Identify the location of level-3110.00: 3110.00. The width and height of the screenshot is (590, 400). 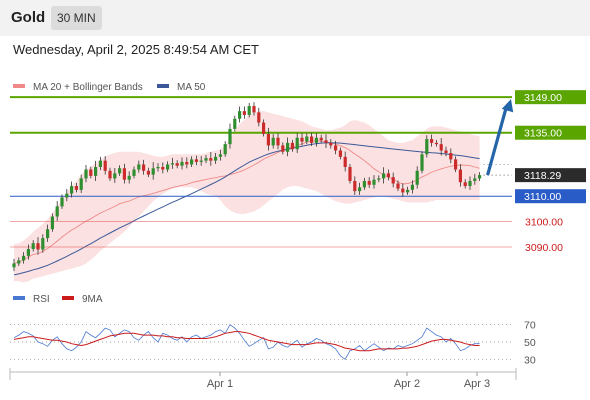
(298, 196).